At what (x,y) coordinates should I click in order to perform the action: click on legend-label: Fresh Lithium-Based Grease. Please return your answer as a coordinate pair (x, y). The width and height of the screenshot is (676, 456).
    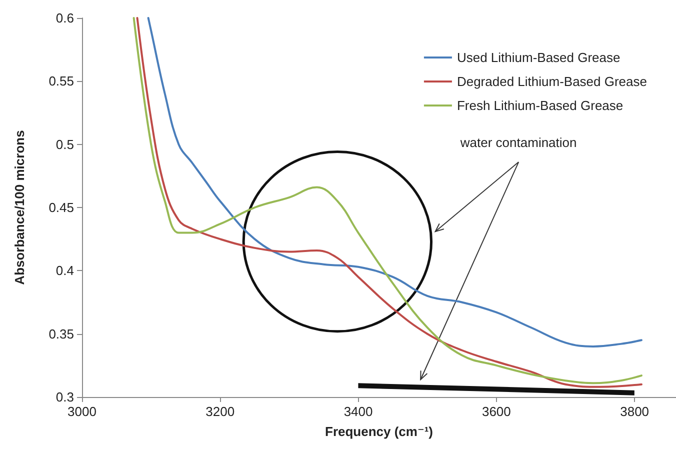
    Looking at the image, I should click on (540, 105).